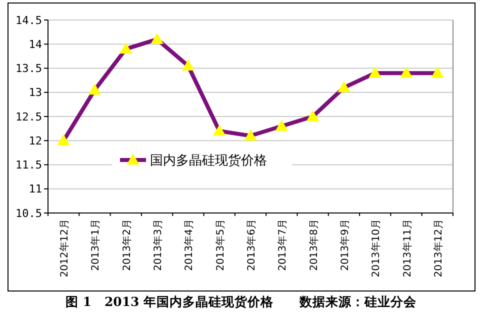 The image size is (482, 319). What do you see at coordinates (189, 245) in the screenshot?
I see `x-tick-label: 2013年4月` at bounding box center [189, 245].